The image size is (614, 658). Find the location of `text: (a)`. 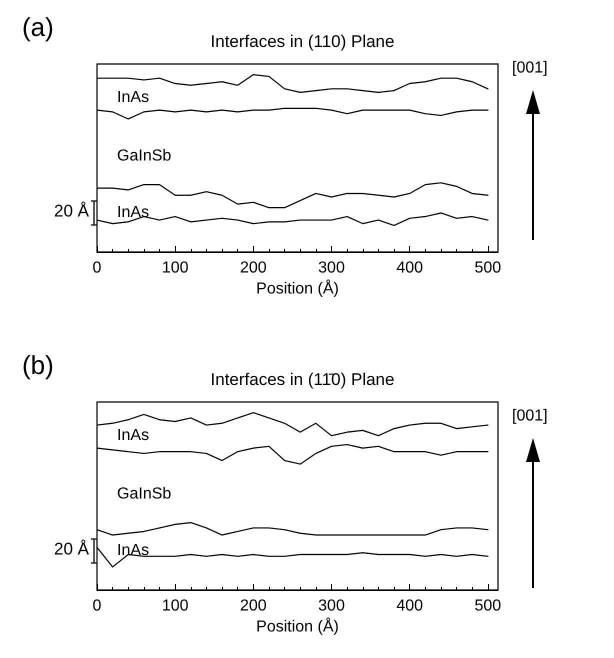

text: (a) is located at coordinates (38, 27).